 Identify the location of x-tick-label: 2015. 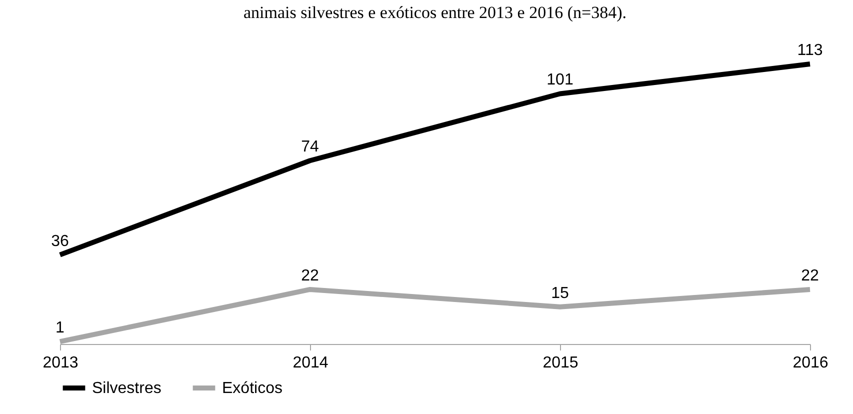
(560, 363).